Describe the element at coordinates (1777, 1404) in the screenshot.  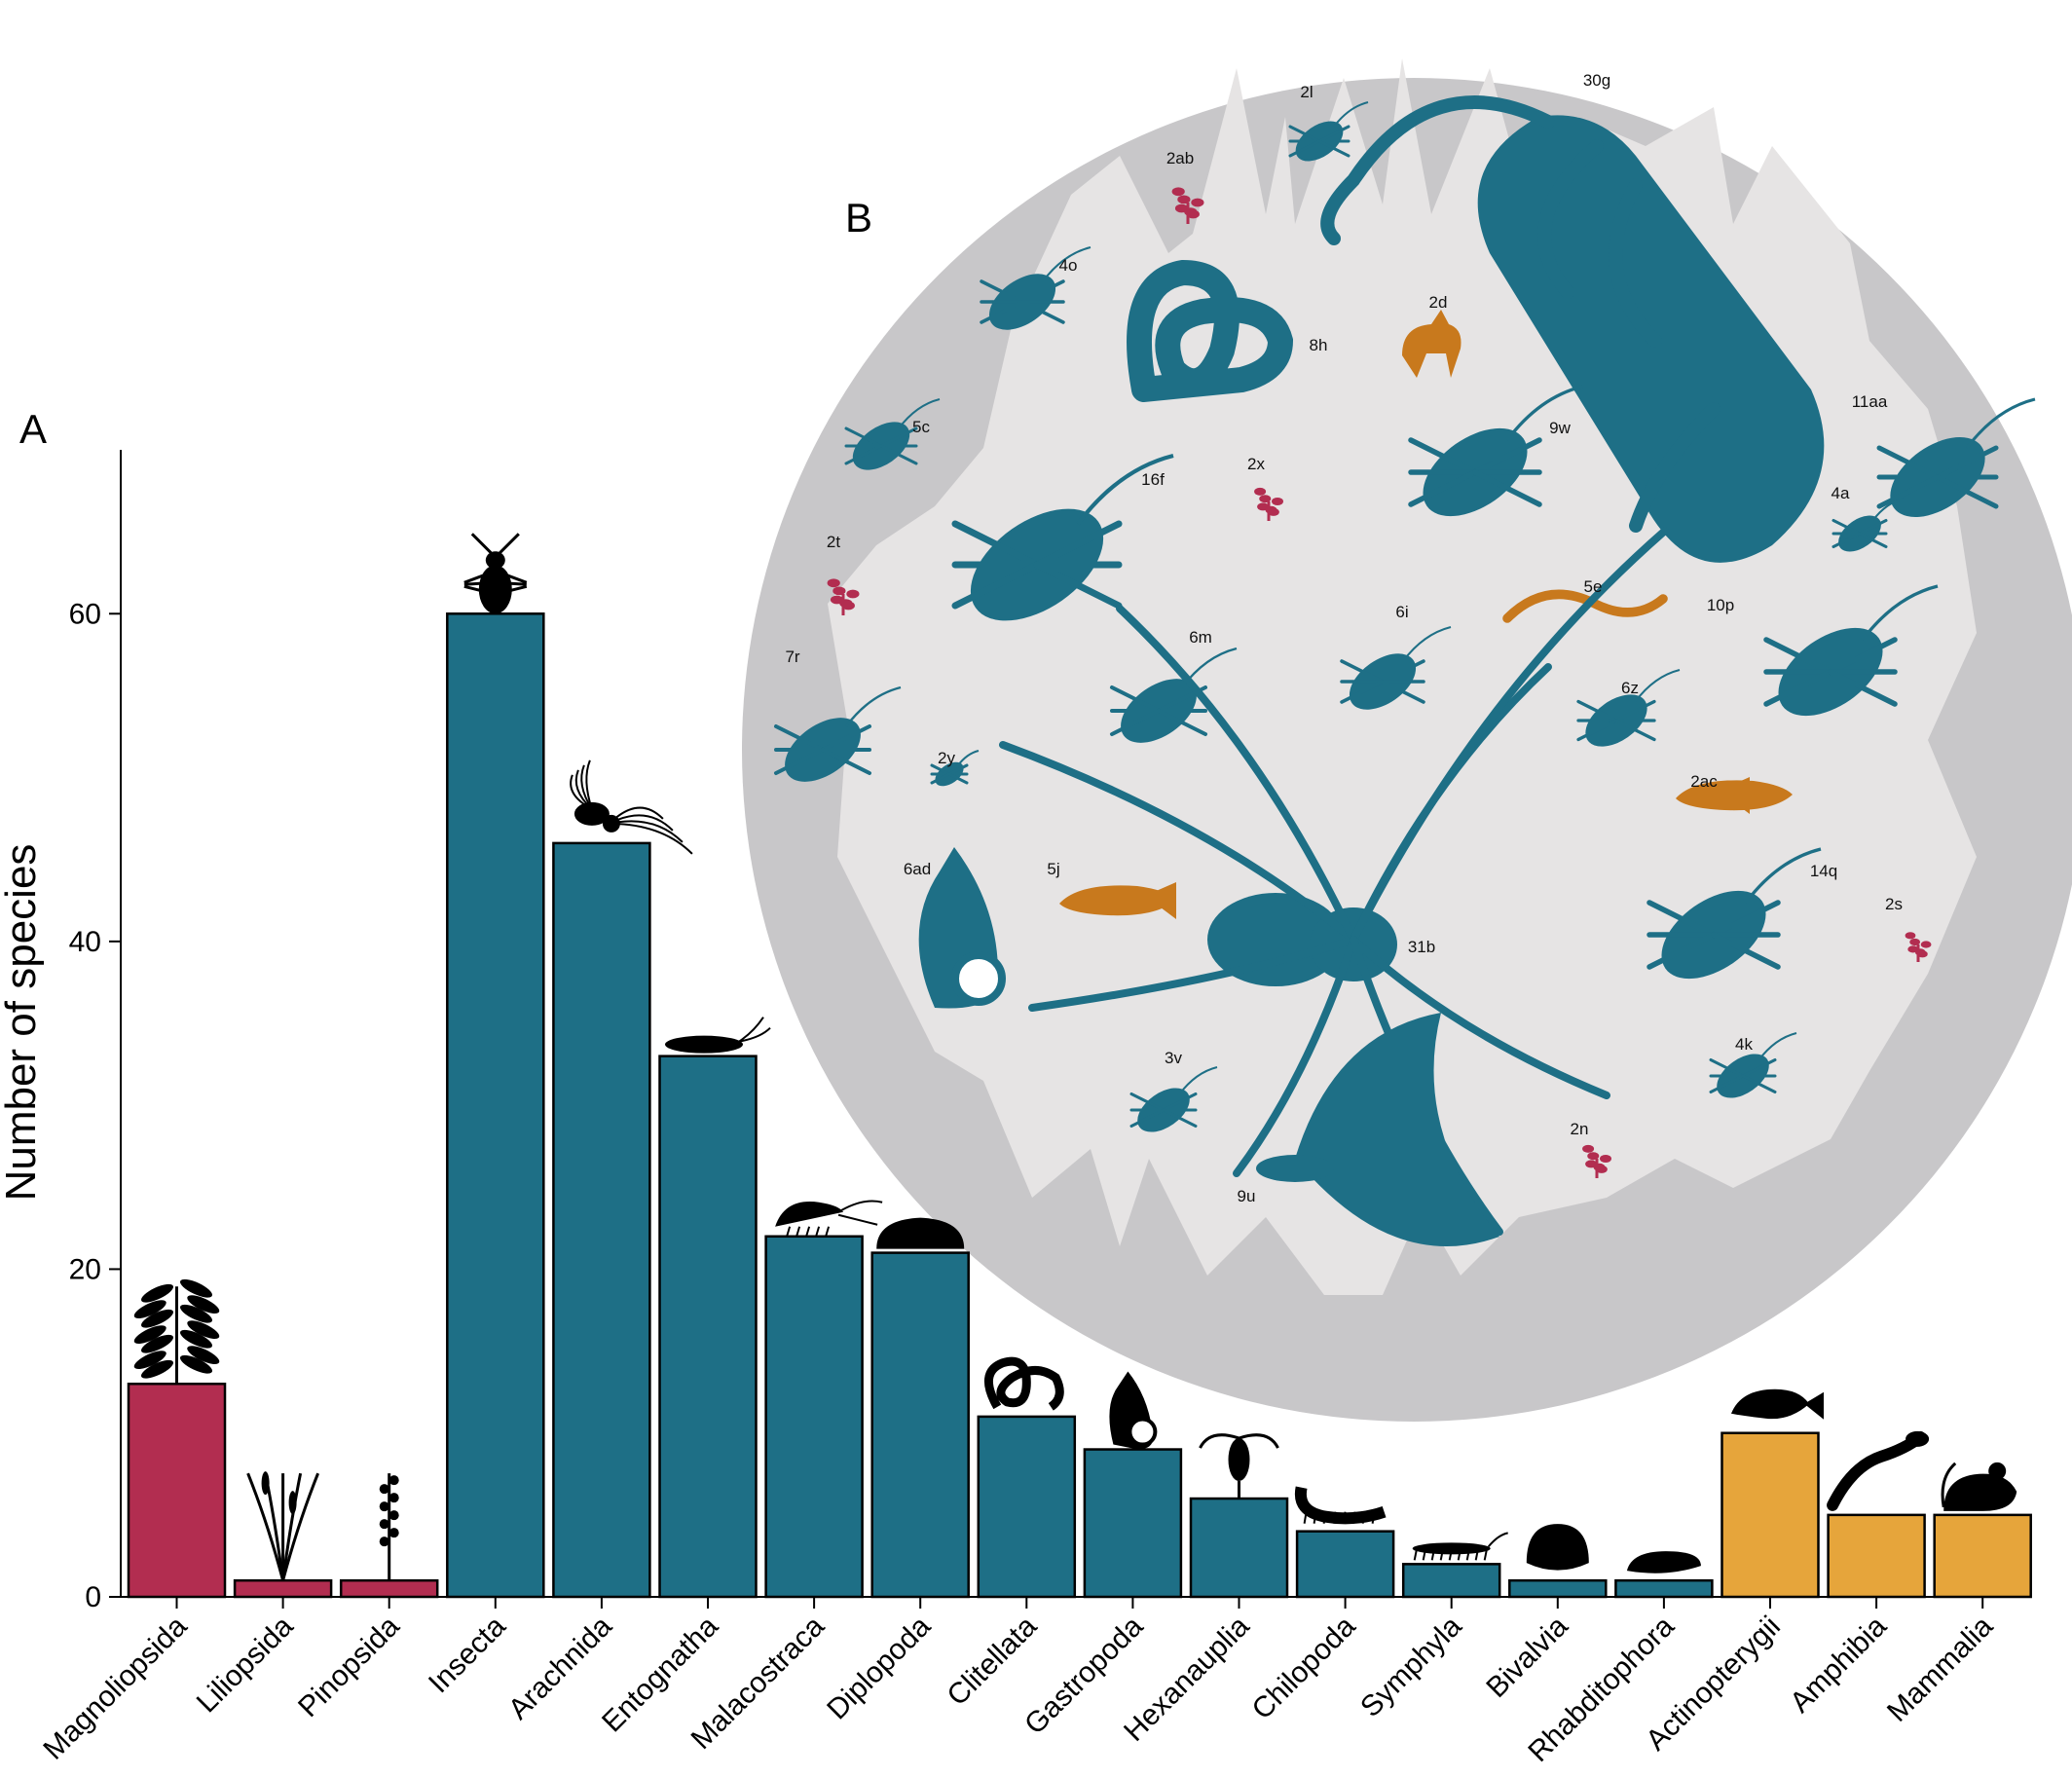
I see `fish-icon` at that location.